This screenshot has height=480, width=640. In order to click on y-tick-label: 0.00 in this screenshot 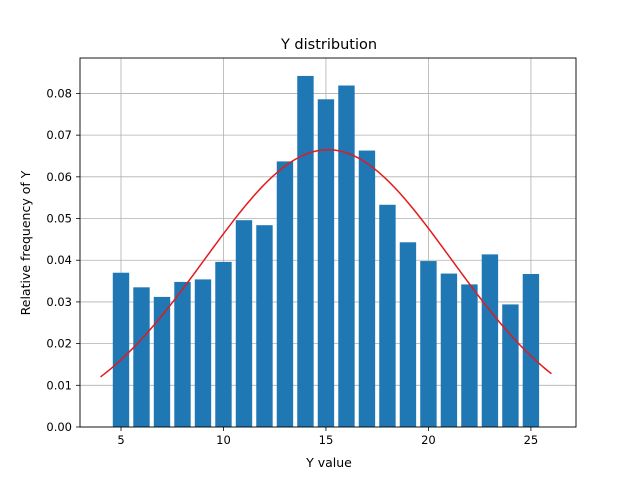, I will do `click(59, 427)`.